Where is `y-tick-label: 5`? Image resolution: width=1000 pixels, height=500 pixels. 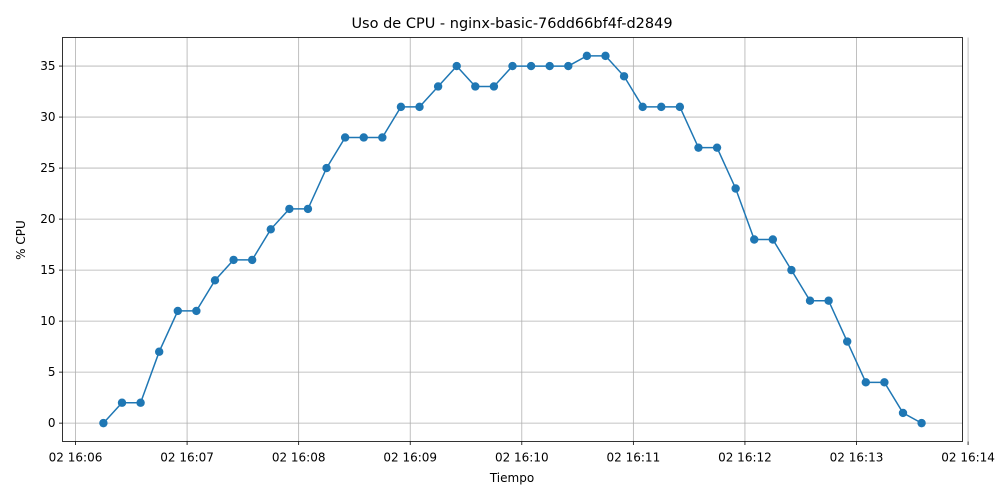
y-tick-label: 5 is located at coordinates (52, 372).